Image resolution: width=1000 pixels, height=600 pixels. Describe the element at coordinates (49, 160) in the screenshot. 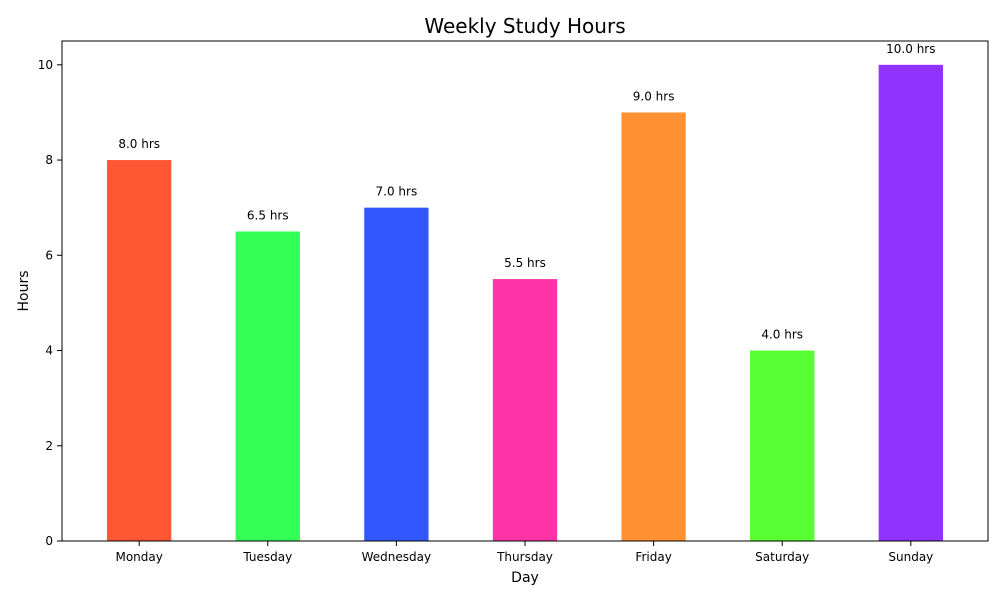

I see `y-tick-label-8: 8` at that location.